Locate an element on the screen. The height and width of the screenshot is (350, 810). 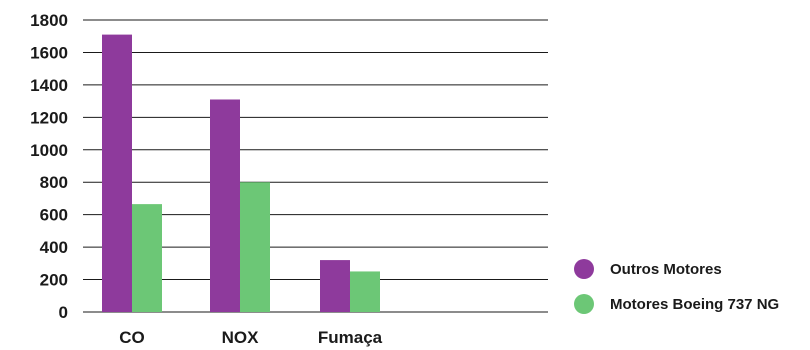
x-category-label: NOX is located at coordinates (241, 337).